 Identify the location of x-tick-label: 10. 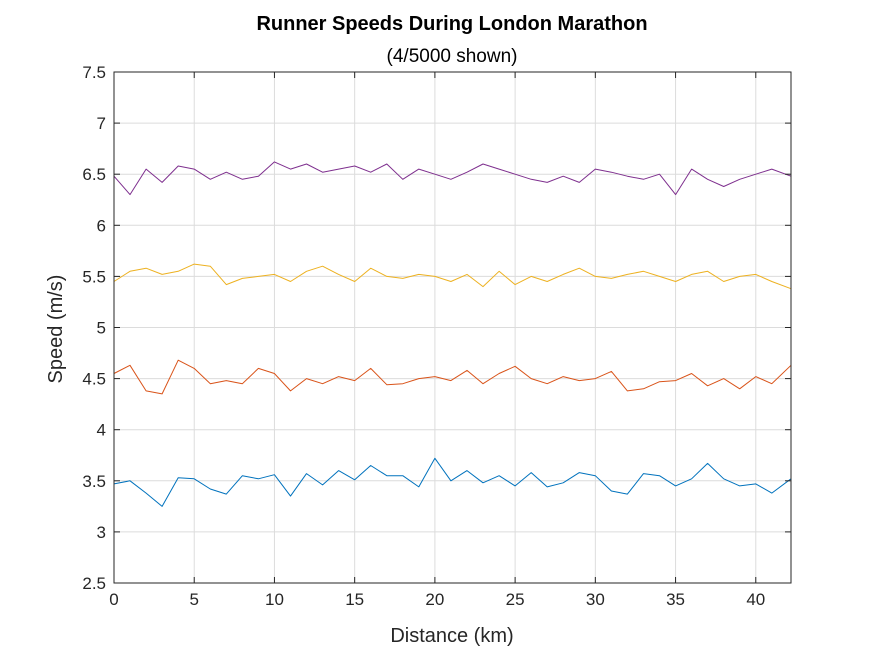
(274, 599).